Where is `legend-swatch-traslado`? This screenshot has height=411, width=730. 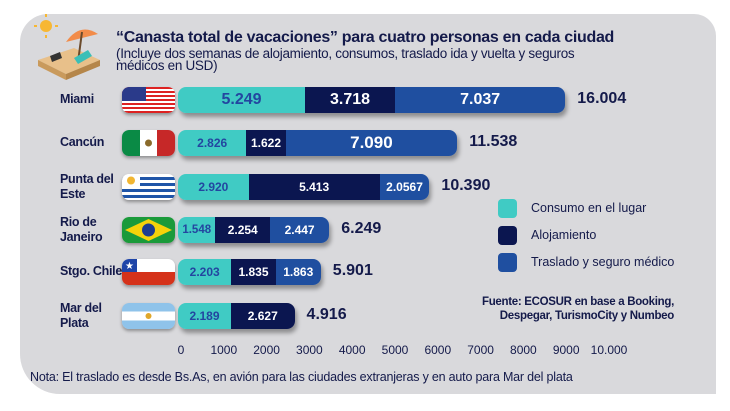
legend-swatch-traslado is located at coordinates (507, 262).